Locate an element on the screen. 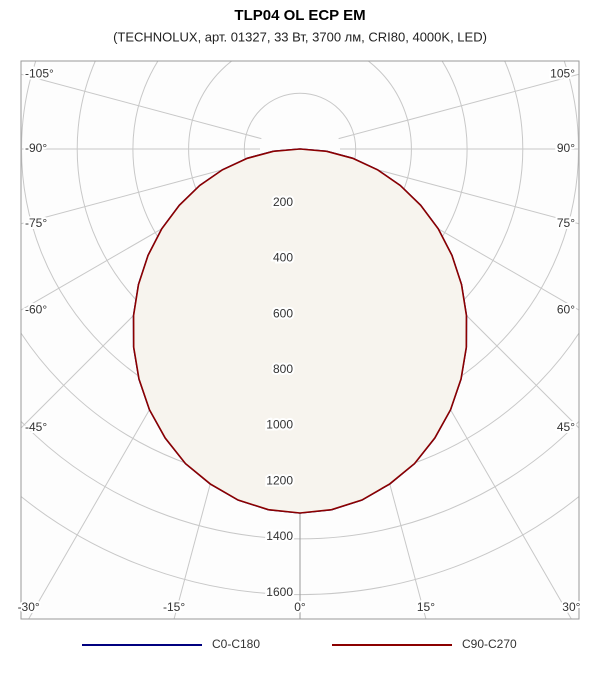  radial-label: 1400 is located at coordinates (279, 536).